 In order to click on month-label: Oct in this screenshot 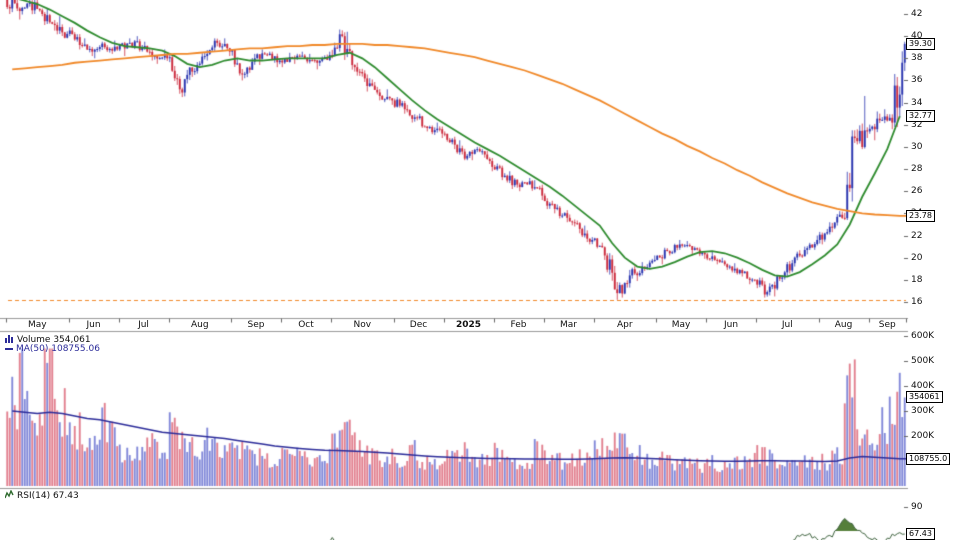, I will do `click(306, 325)`.